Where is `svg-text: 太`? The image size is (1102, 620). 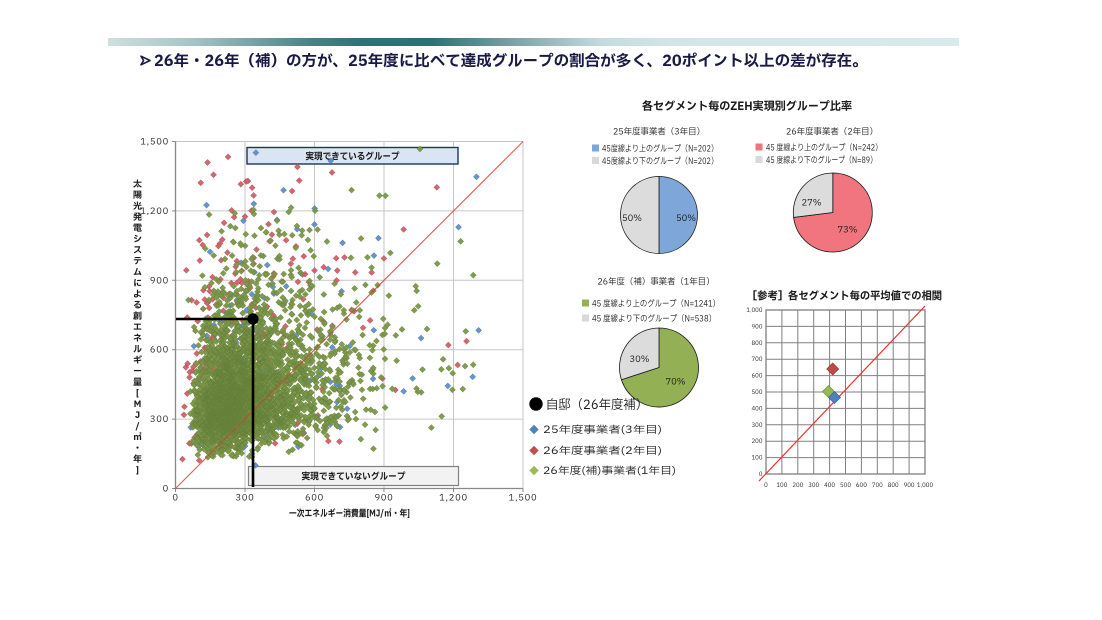 svg-text: 太 is located at coordinates (137, 184).